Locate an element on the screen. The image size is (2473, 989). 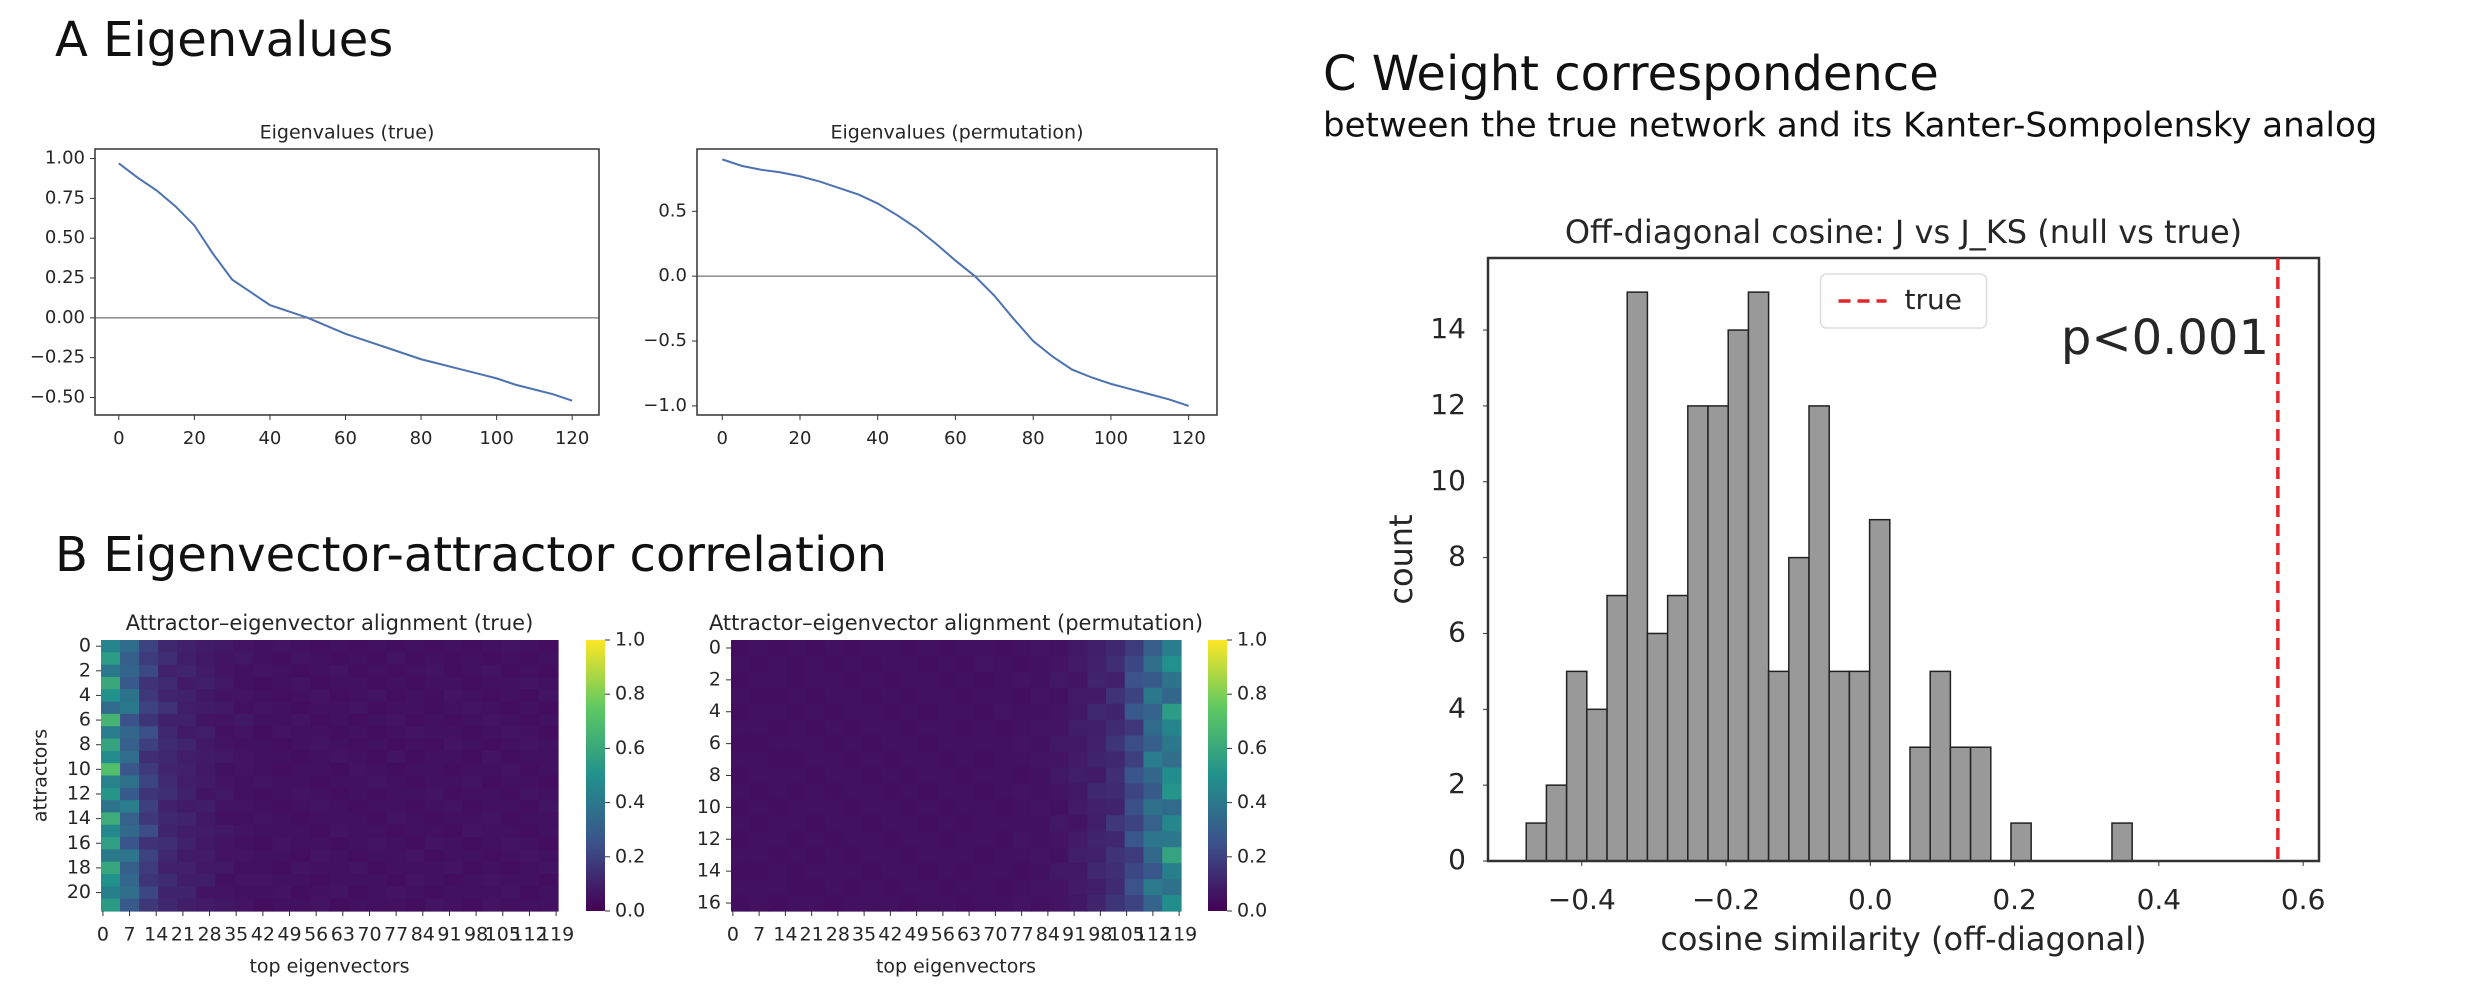
x-tick-label: 70 is located at coordinates (995, 935).